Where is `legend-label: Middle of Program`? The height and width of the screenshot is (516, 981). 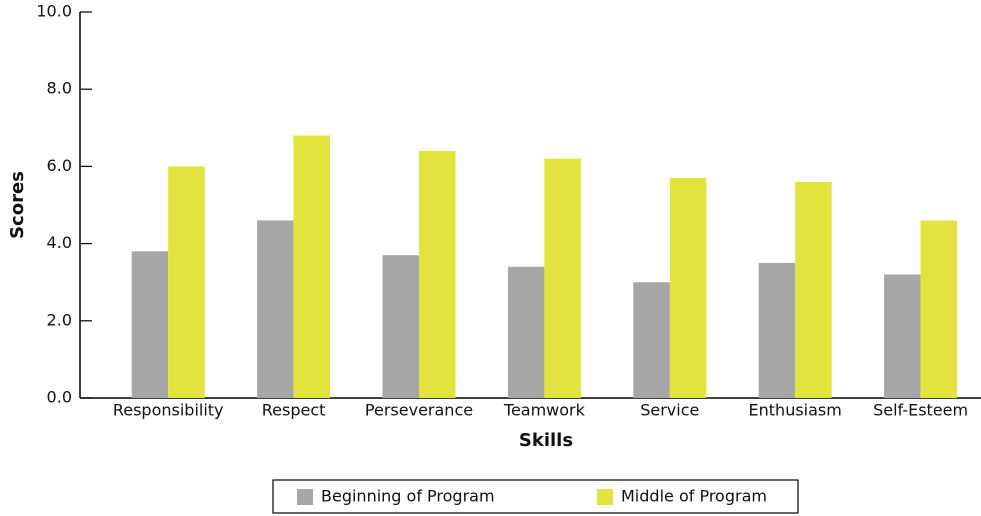
legend-label: Middle of Program is located at coordinates (694, 496).